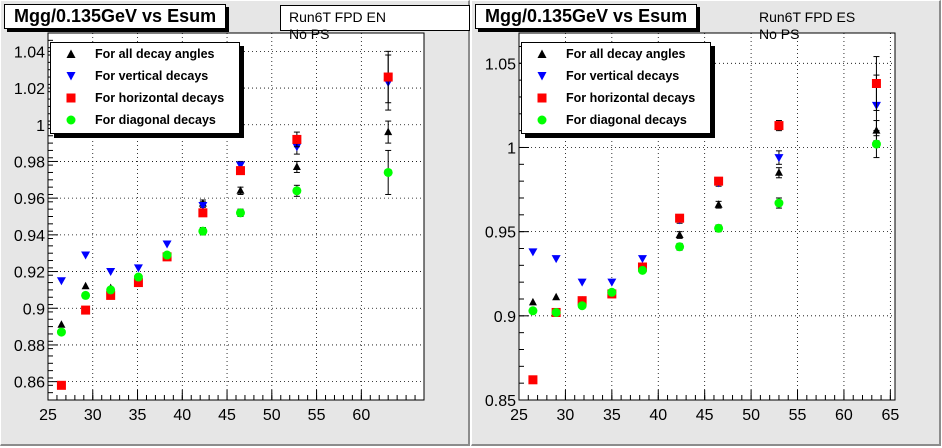 This screenshot has height=448, width=942. What do you see at coordinates (890, 415) in the screenshot?
I see `x-tick-label: 65` at bounding box center [890, 415].